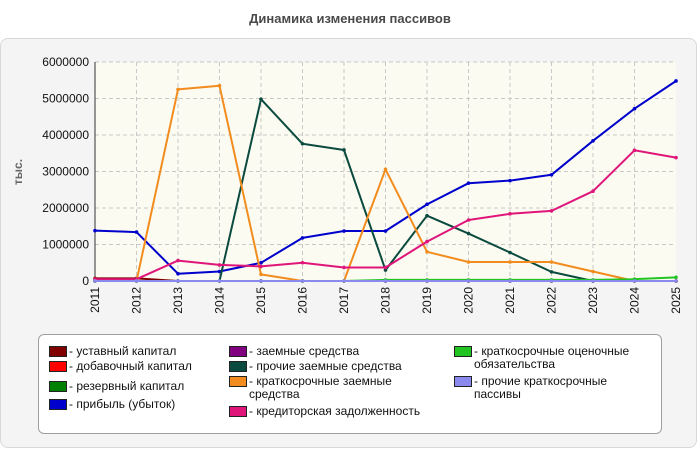  Describe the element at coordinates (65, 99) in the screenshot. I see `y-tick-label: 5000000` at that location.